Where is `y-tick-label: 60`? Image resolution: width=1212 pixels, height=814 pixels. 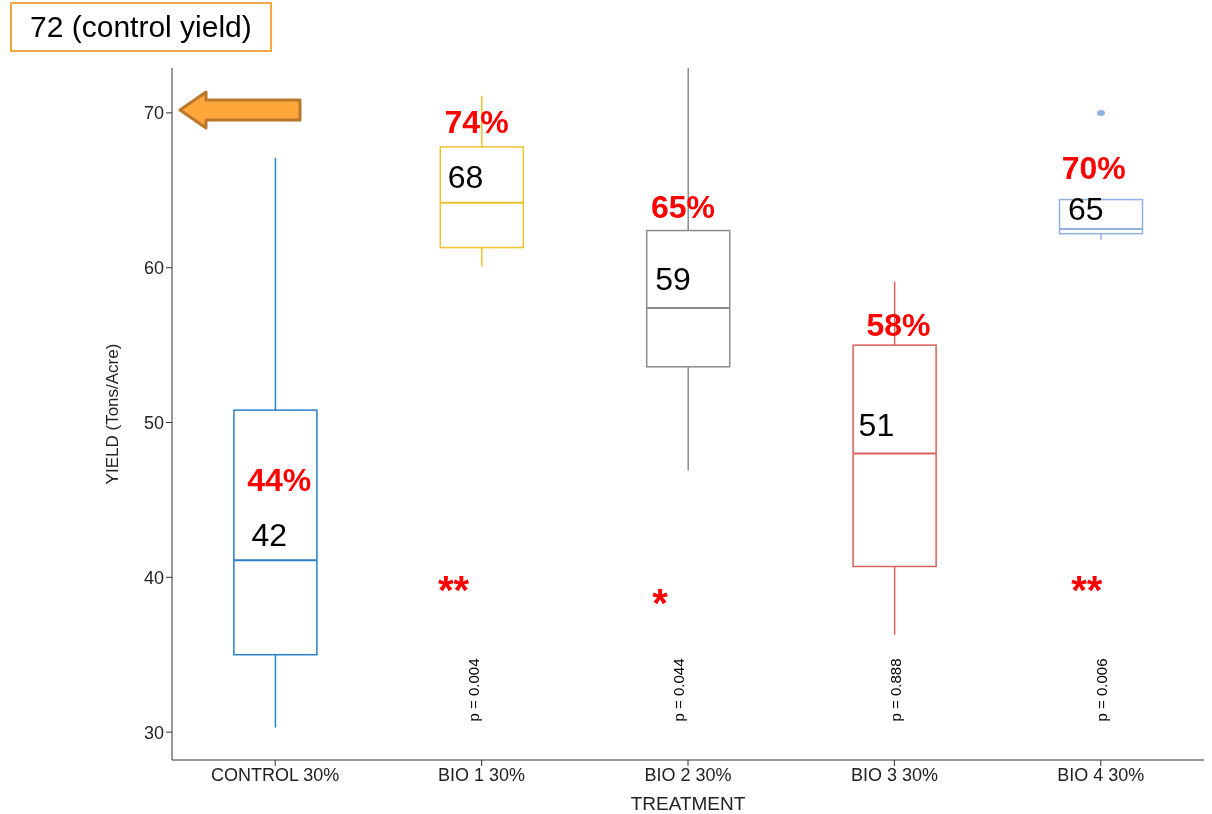 y-tick-label: 60 is located at coordinates (153, 268).